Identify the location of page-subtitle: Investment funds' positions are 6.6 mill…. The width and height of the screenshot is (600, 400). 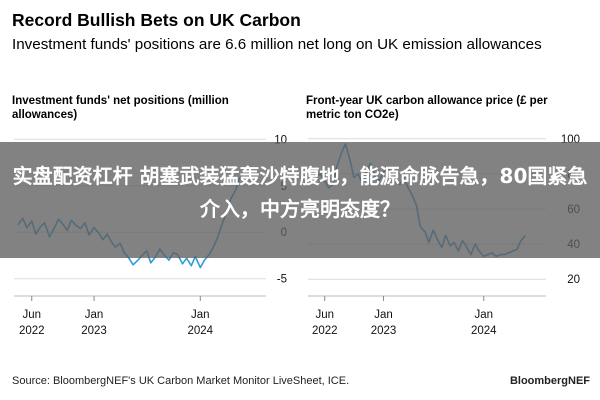
(277, 44).